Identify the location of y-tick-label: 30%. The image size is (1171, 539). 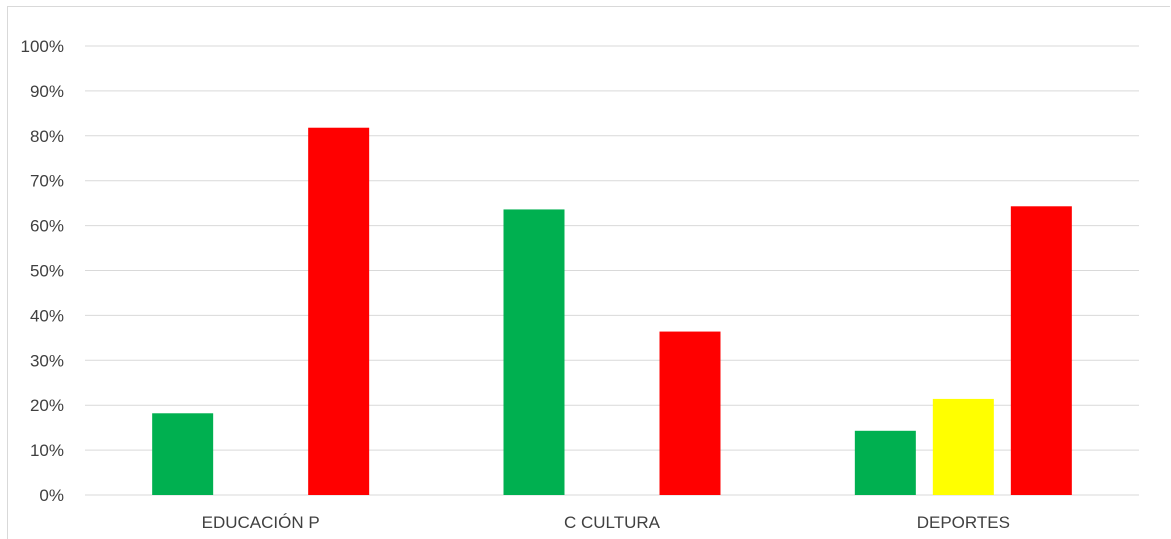
(47, 360).